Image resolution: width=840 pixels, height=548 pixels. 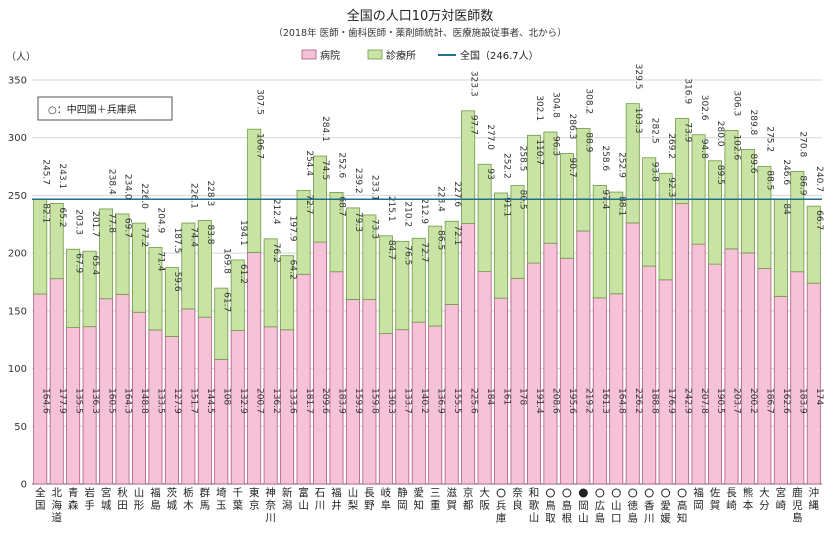 I want to click on label-total-value: 252.6, so click(x=342, y=165).